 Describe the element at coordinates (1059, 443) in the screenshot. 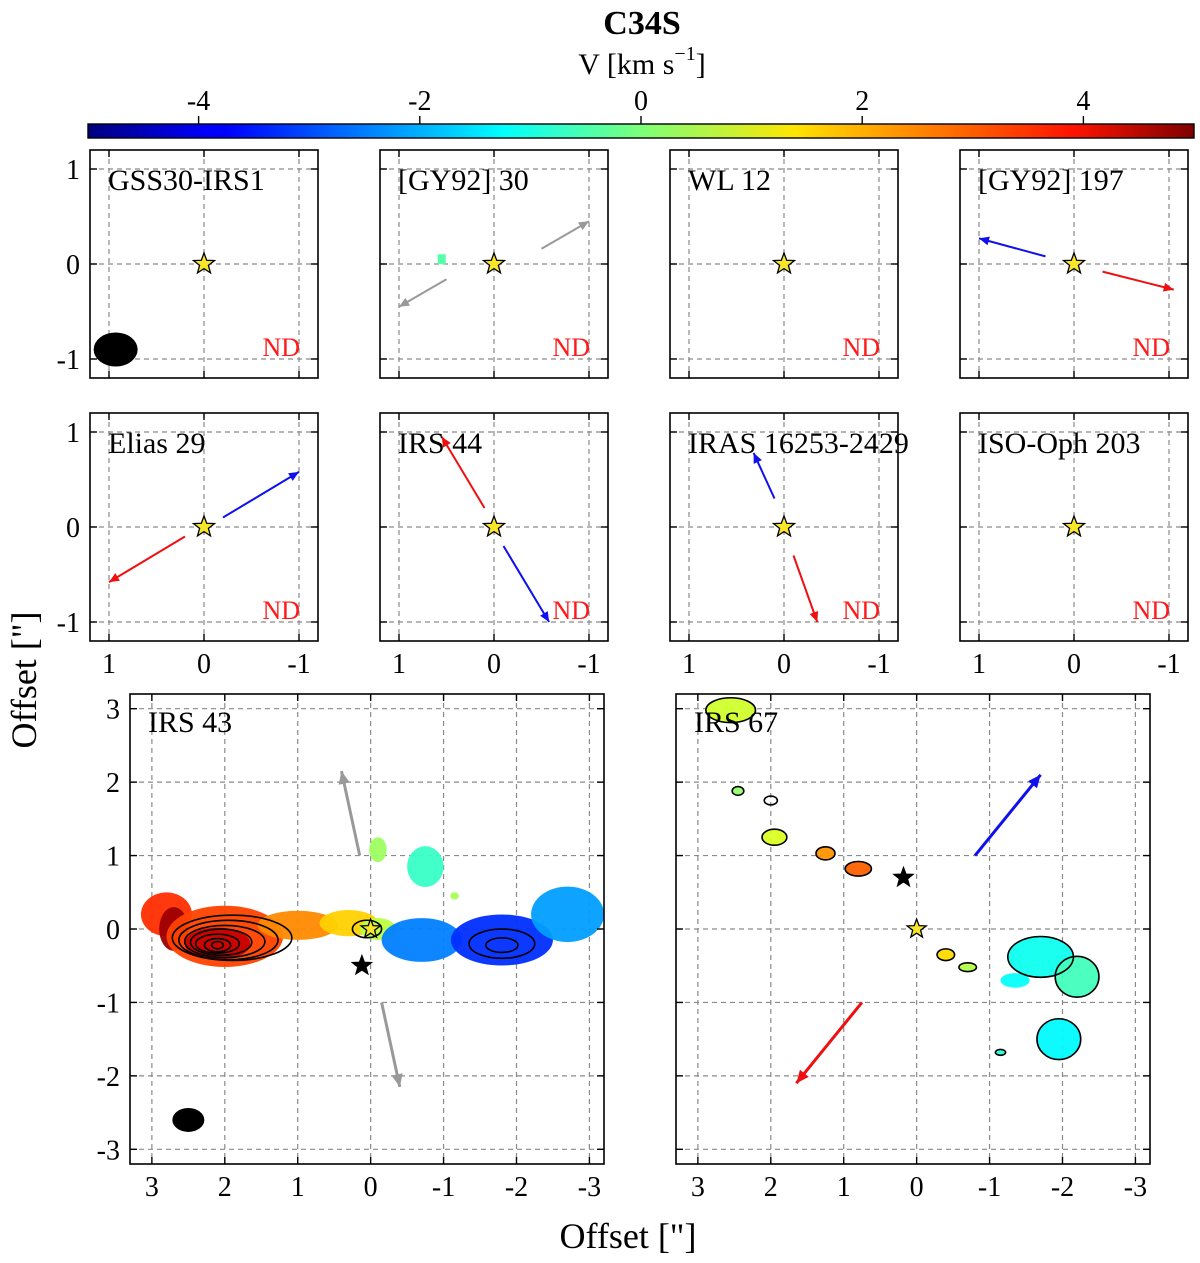

I see `panel-title: ISO-Oph 203` at that location.